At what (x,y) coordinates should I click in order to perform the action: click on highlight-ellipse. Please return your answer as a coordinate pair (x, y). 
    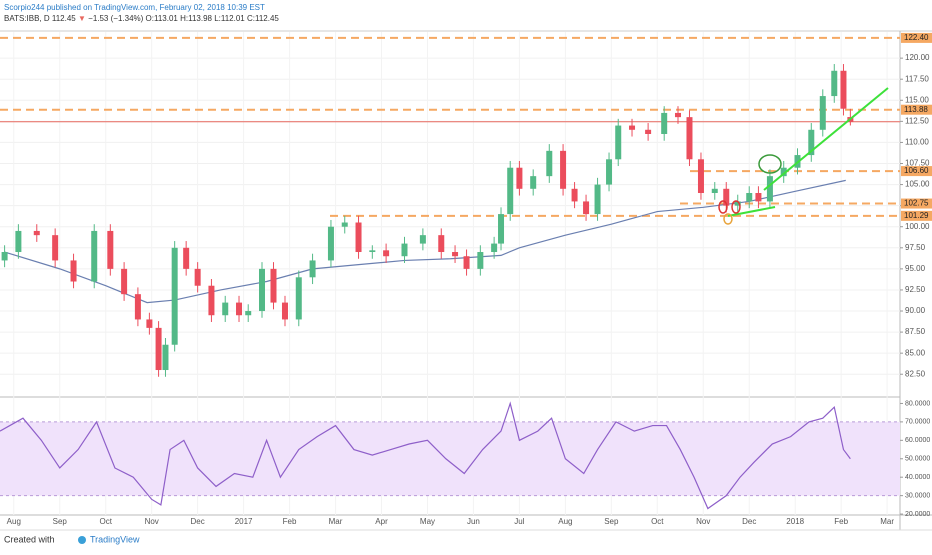
    Looking at the image, I should click on (728, 219).